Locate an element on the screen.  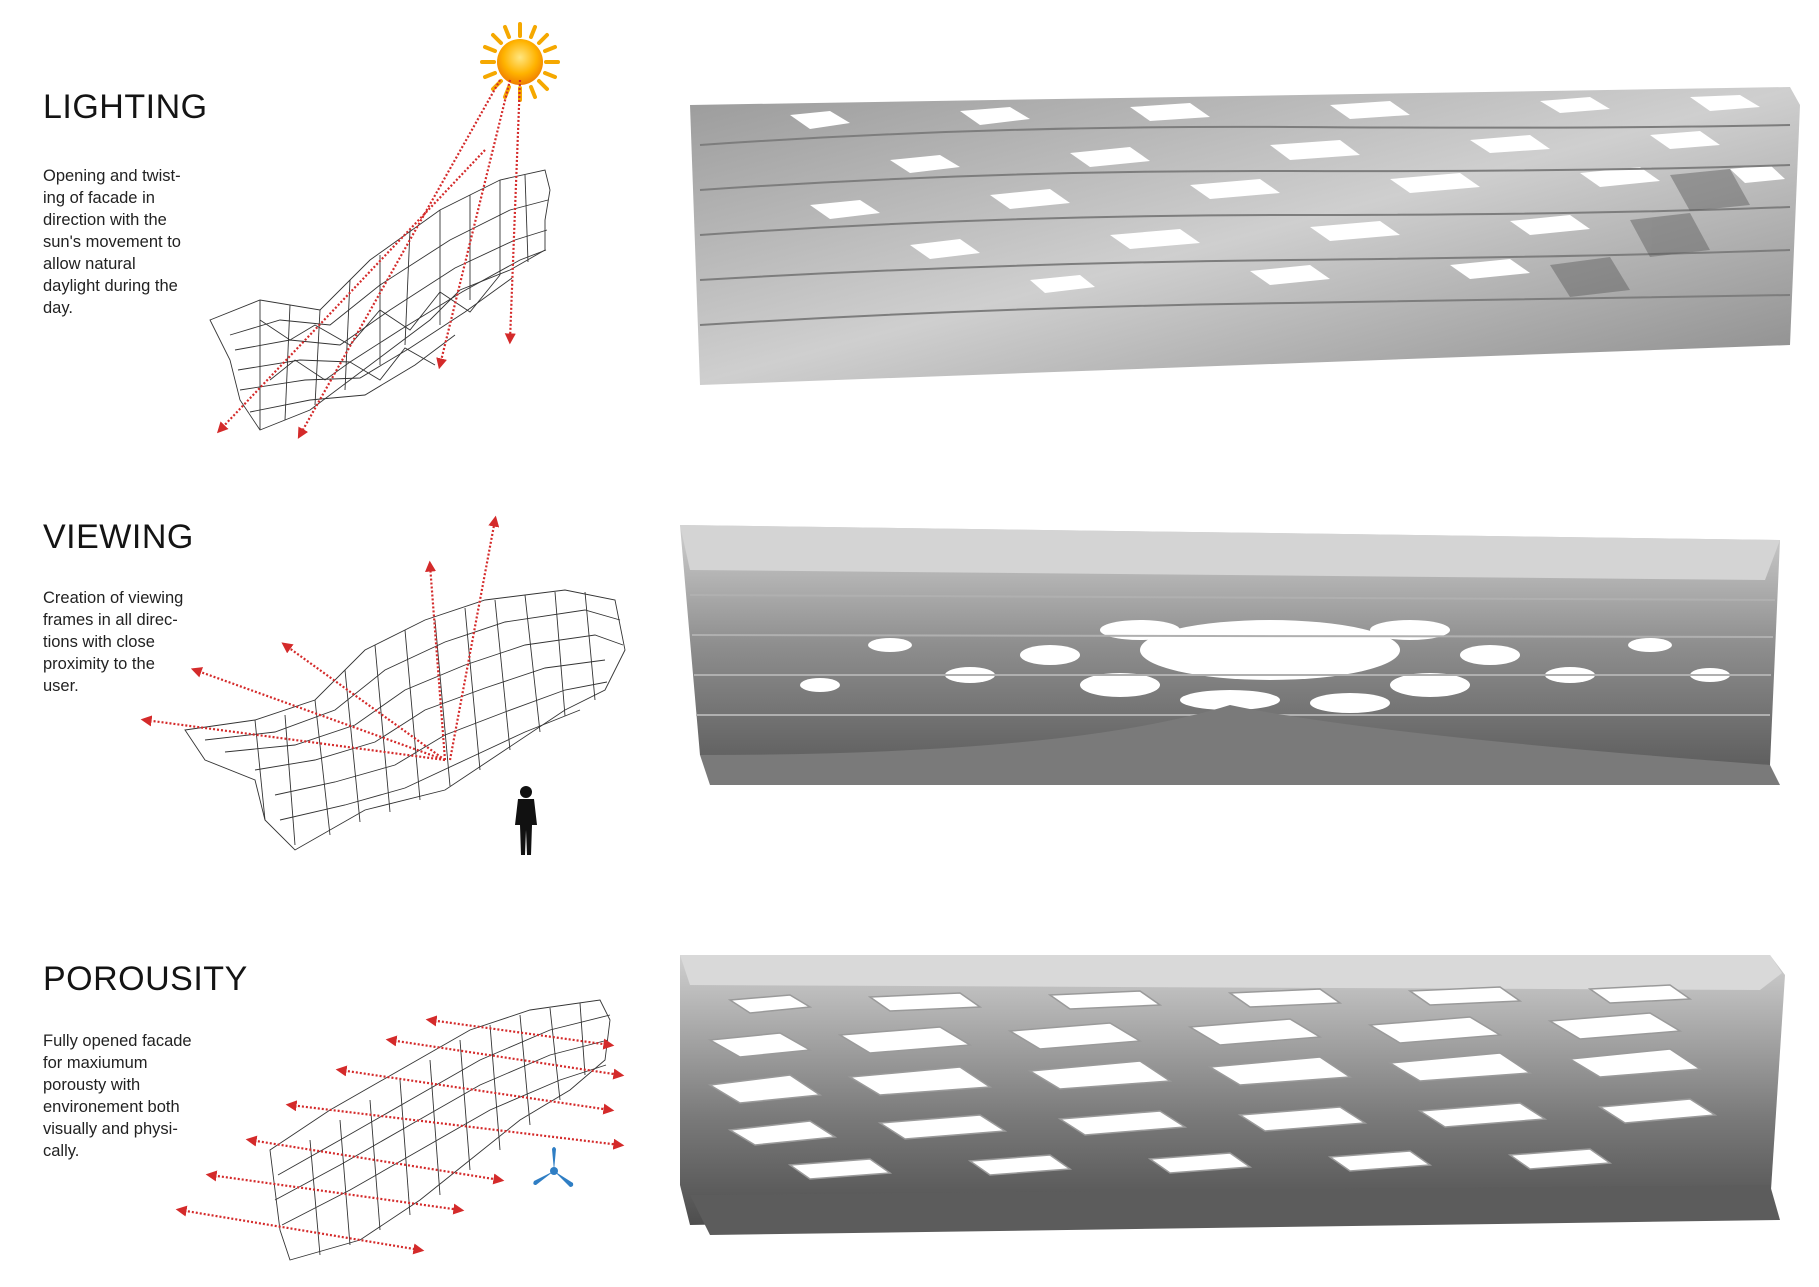
section-title: VIEWING is located at coordinates (118, 537).